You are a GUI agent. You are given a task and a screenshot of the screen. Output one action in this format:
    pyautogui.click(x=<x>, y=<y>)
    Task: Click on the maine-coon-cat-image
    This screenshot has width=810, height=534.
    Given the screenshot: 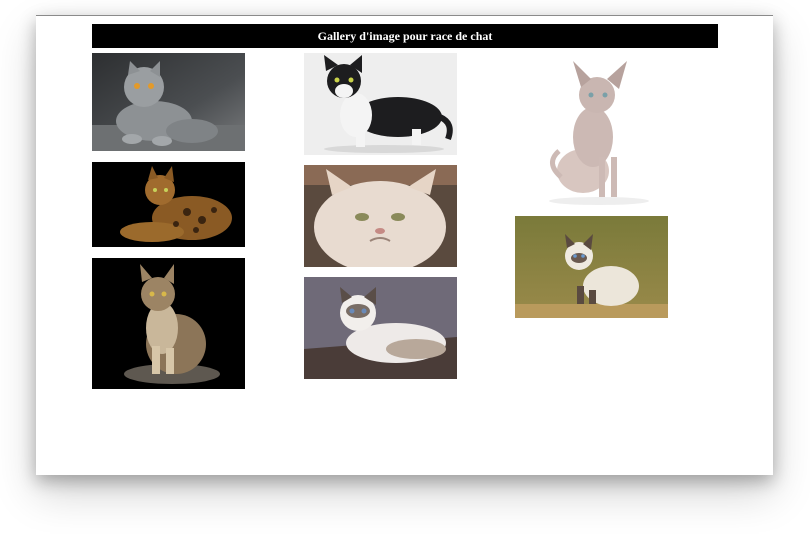 What is the action you would take?
    pyautogui.click(x=168, y=323)
    